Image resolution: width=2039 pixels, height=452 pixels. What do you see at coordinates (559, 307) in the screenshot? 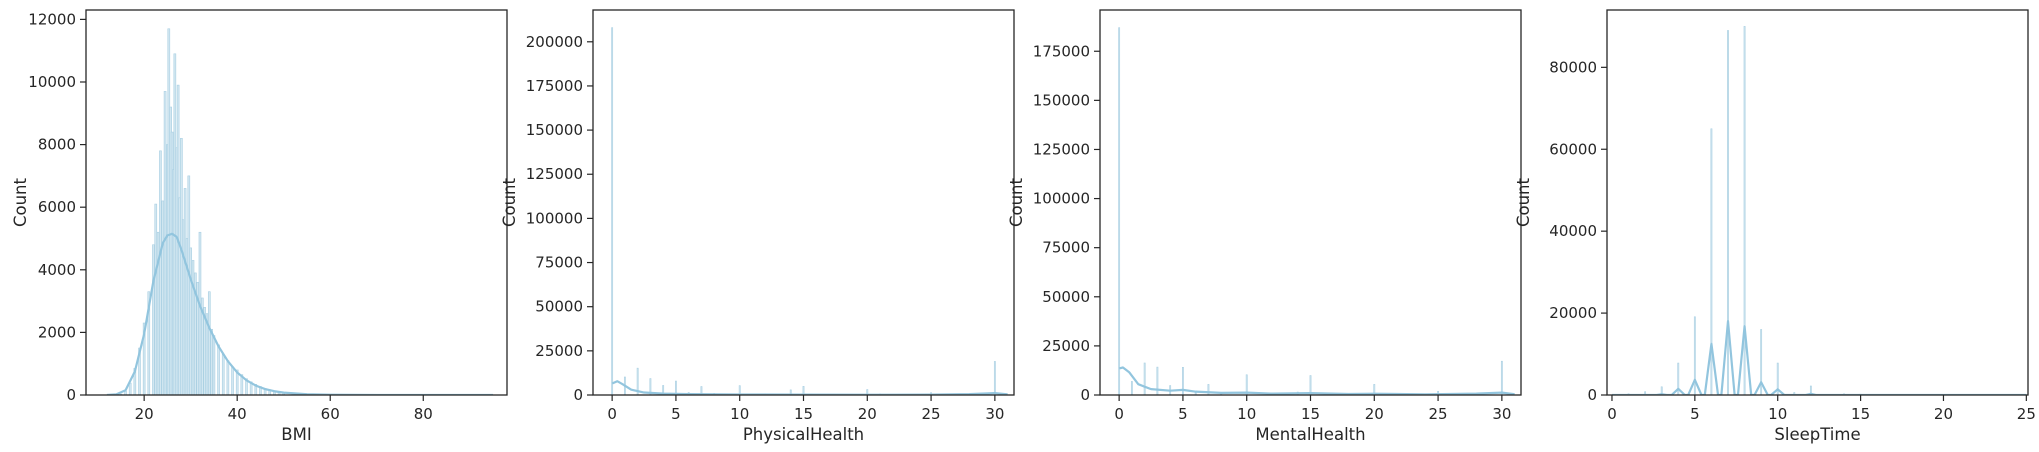
I see `y-tick-label: 50000` at bounding box center [559, 307].